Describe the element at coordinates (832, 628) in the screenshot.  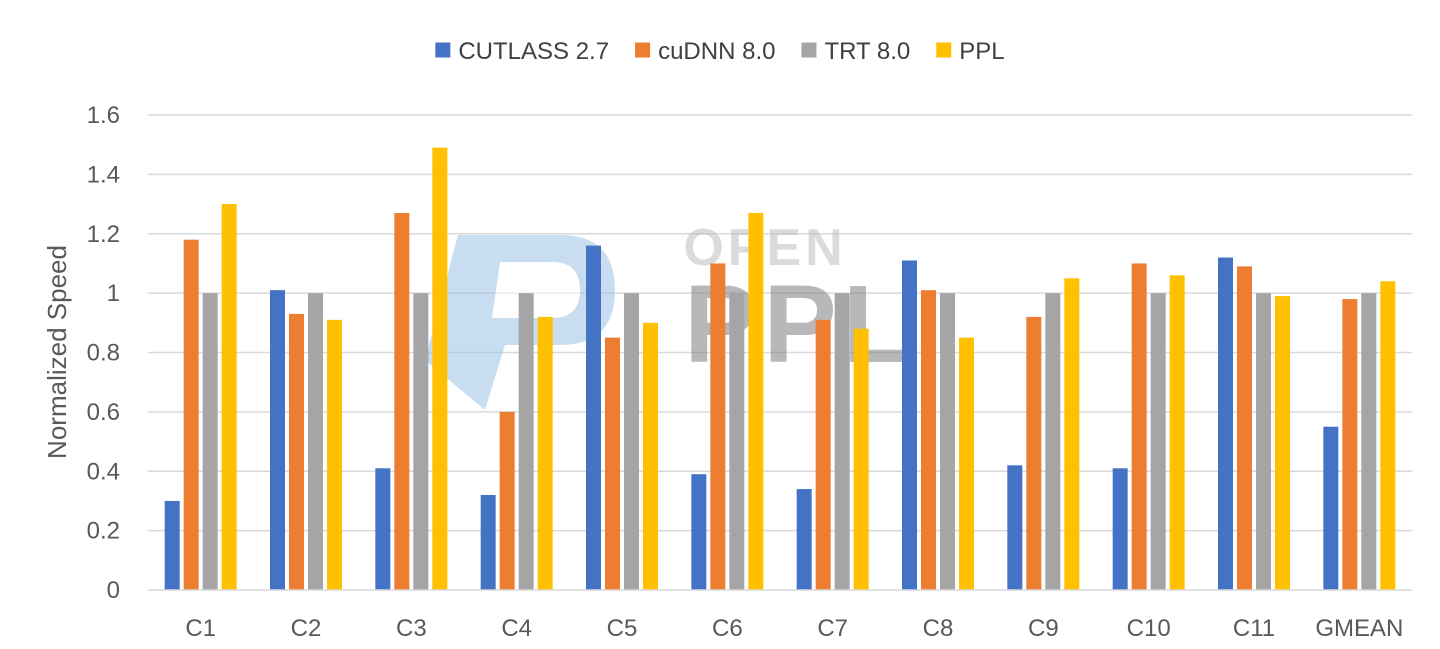
I see `x-tick-label: C7` at that location.